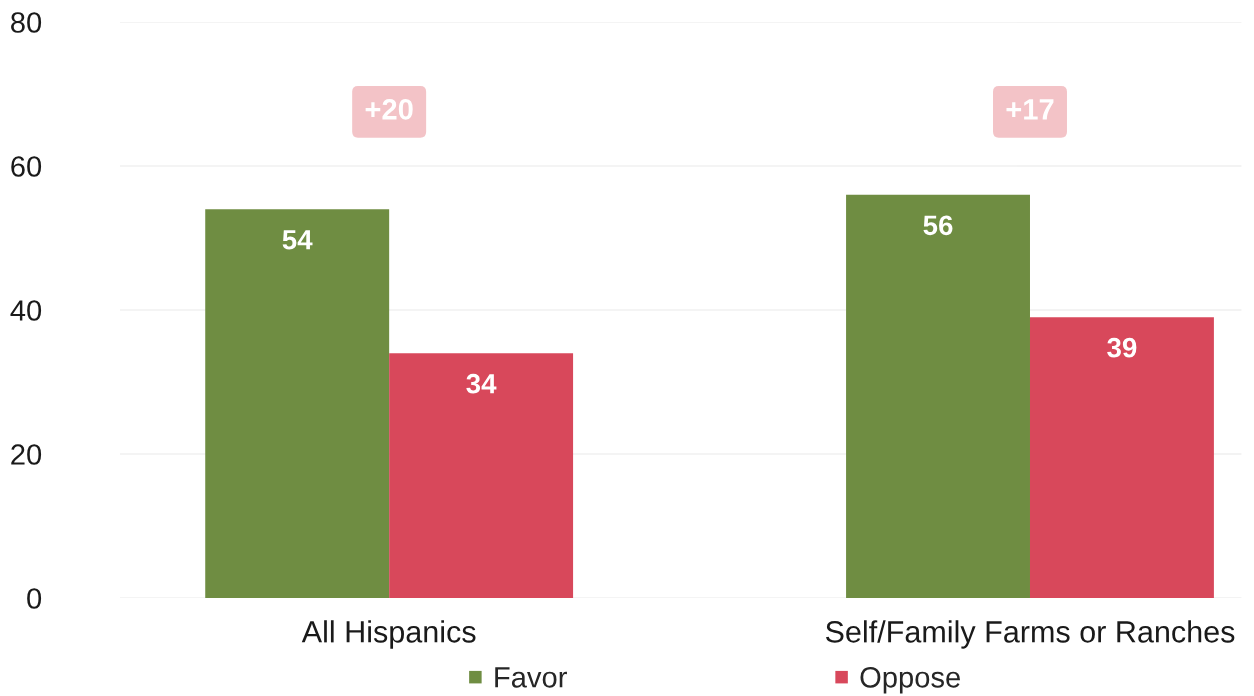  Describe the element at coordinates (1030, 634) in the screenshot. I see `x-tick-label: Self/Family Farms or Ranches` at that location.